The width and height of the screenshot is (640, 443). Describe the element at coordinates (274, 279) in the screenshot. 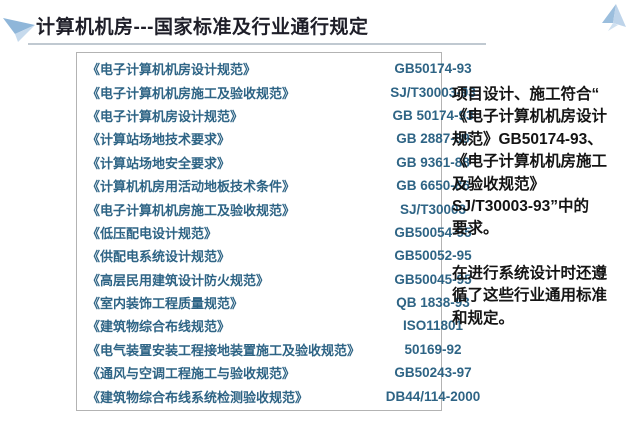

I see `table-row: 《高层民用建筑设计防火规范》 GB50045-95` at that location.